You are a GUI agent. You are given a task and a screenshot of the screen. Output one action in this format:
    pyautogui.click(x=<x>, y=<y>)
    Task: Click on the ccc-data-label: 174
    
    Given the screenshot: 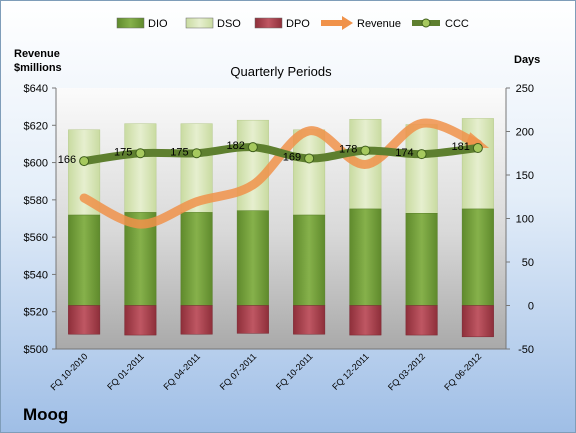 What is the action you would take?
    pyautogui.click(x=404, y=153)
    